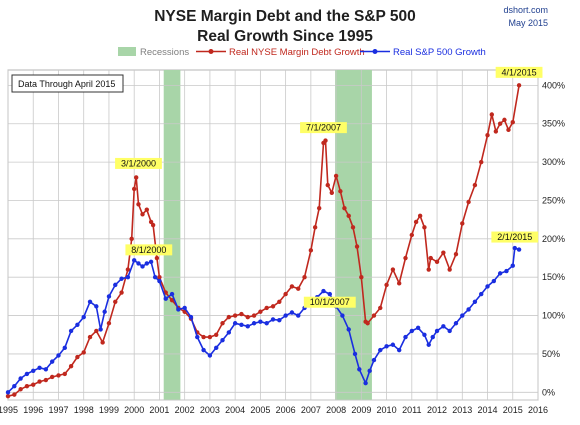 The image size is (580, 425). Describe the element at coordinates (375, 51) in the screenshot. I see `legend-sp500-marker` at that location.